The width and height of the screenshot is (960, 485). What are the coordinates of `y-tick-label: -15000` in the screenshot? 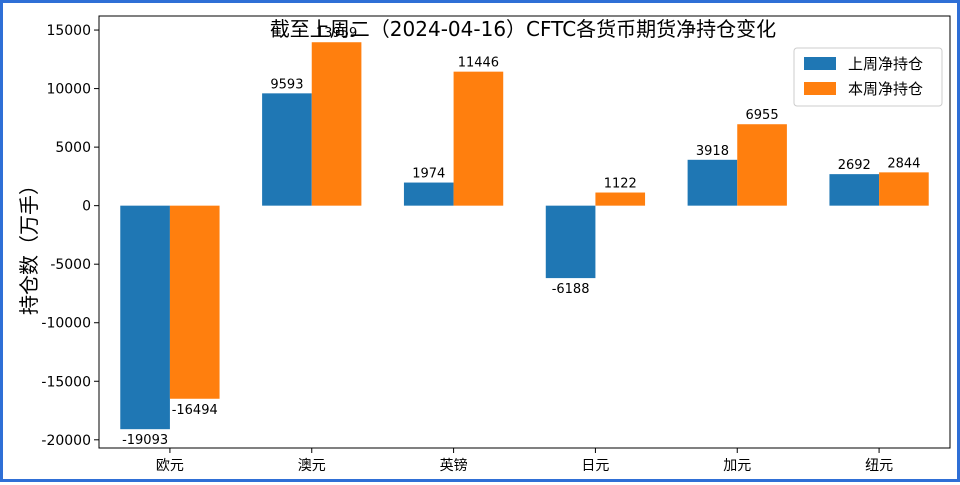 It's located at (66, 382).